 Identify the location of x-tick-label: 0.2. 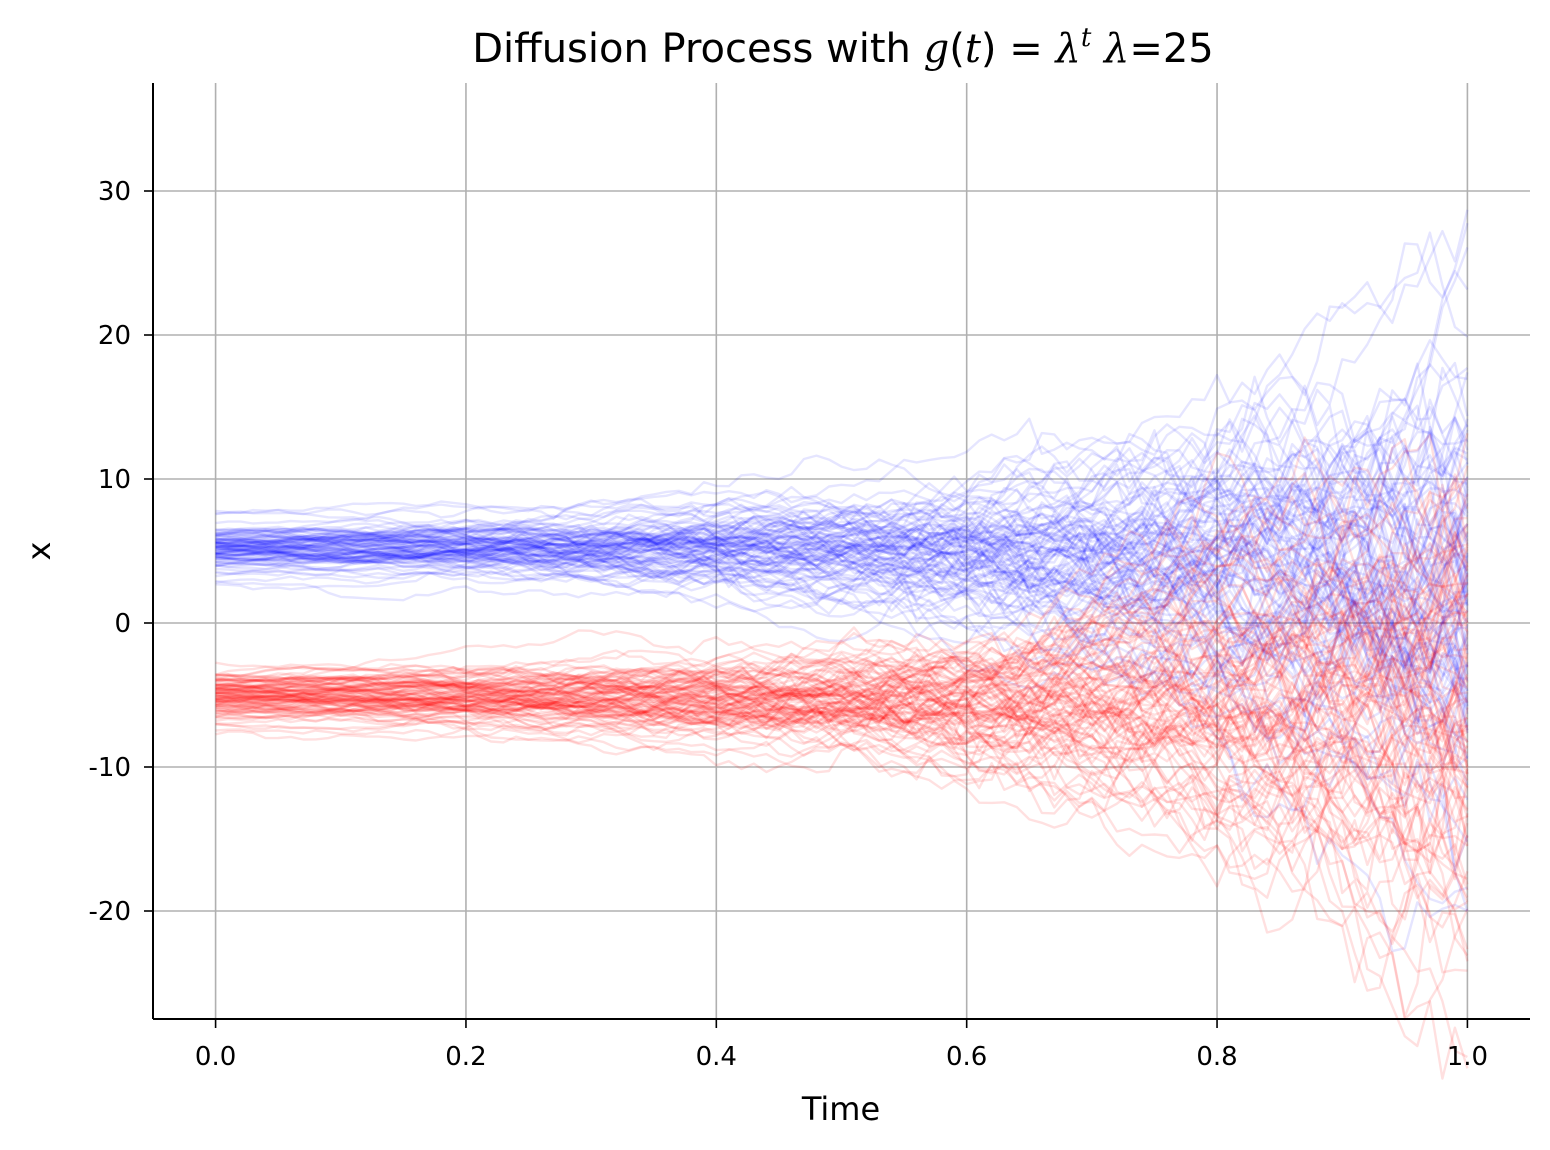
(465, 1057).